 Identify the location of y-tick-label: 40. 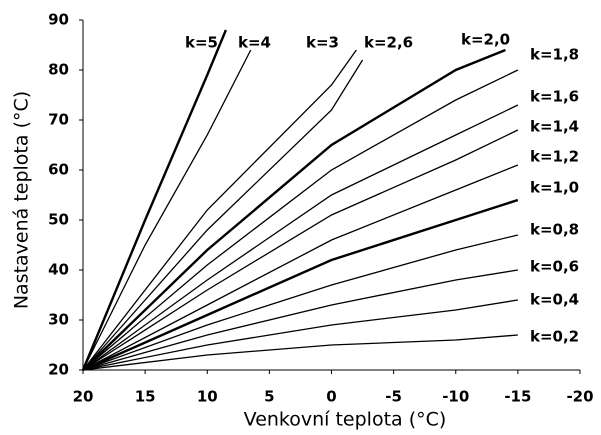
(58, 270).